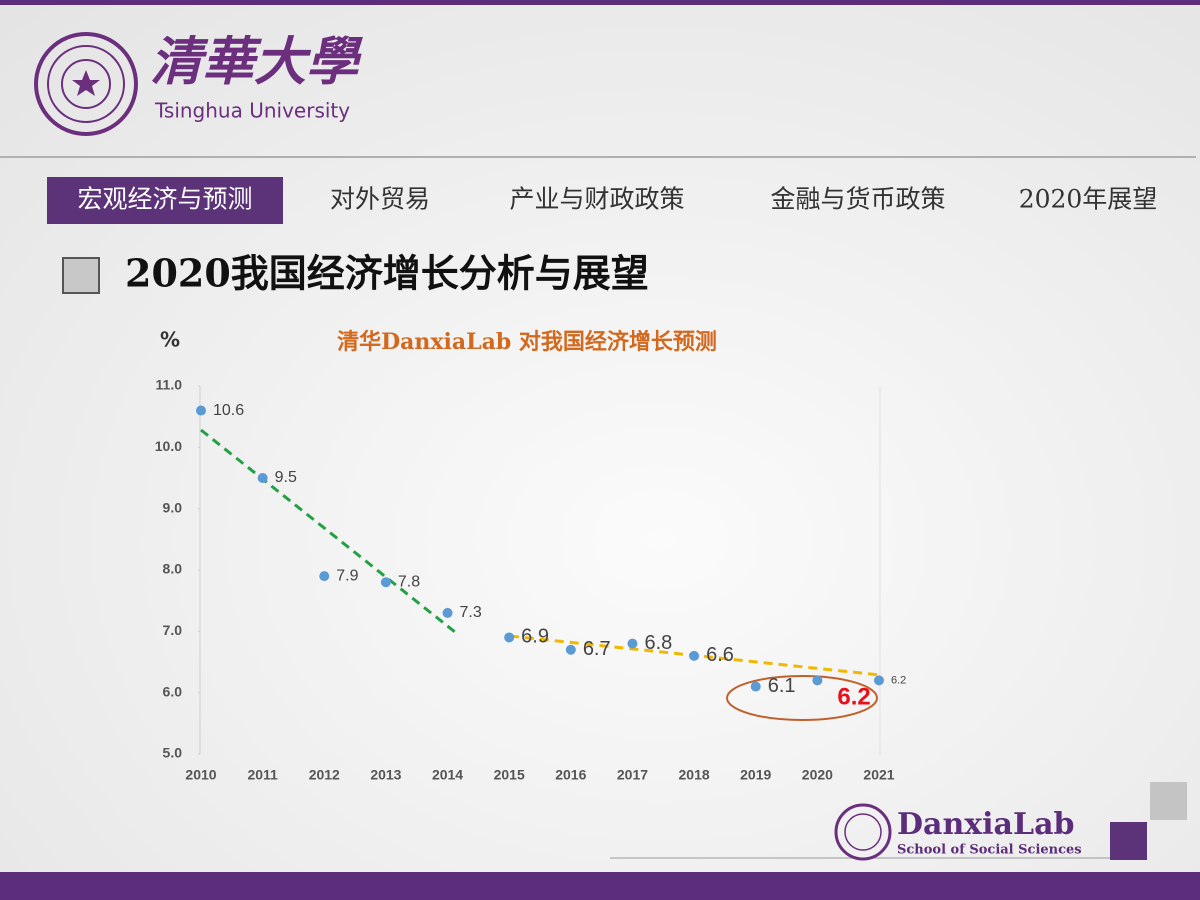  Describe the element at coordinates (86, 84) in the screenshot. I see `logo` at that location.